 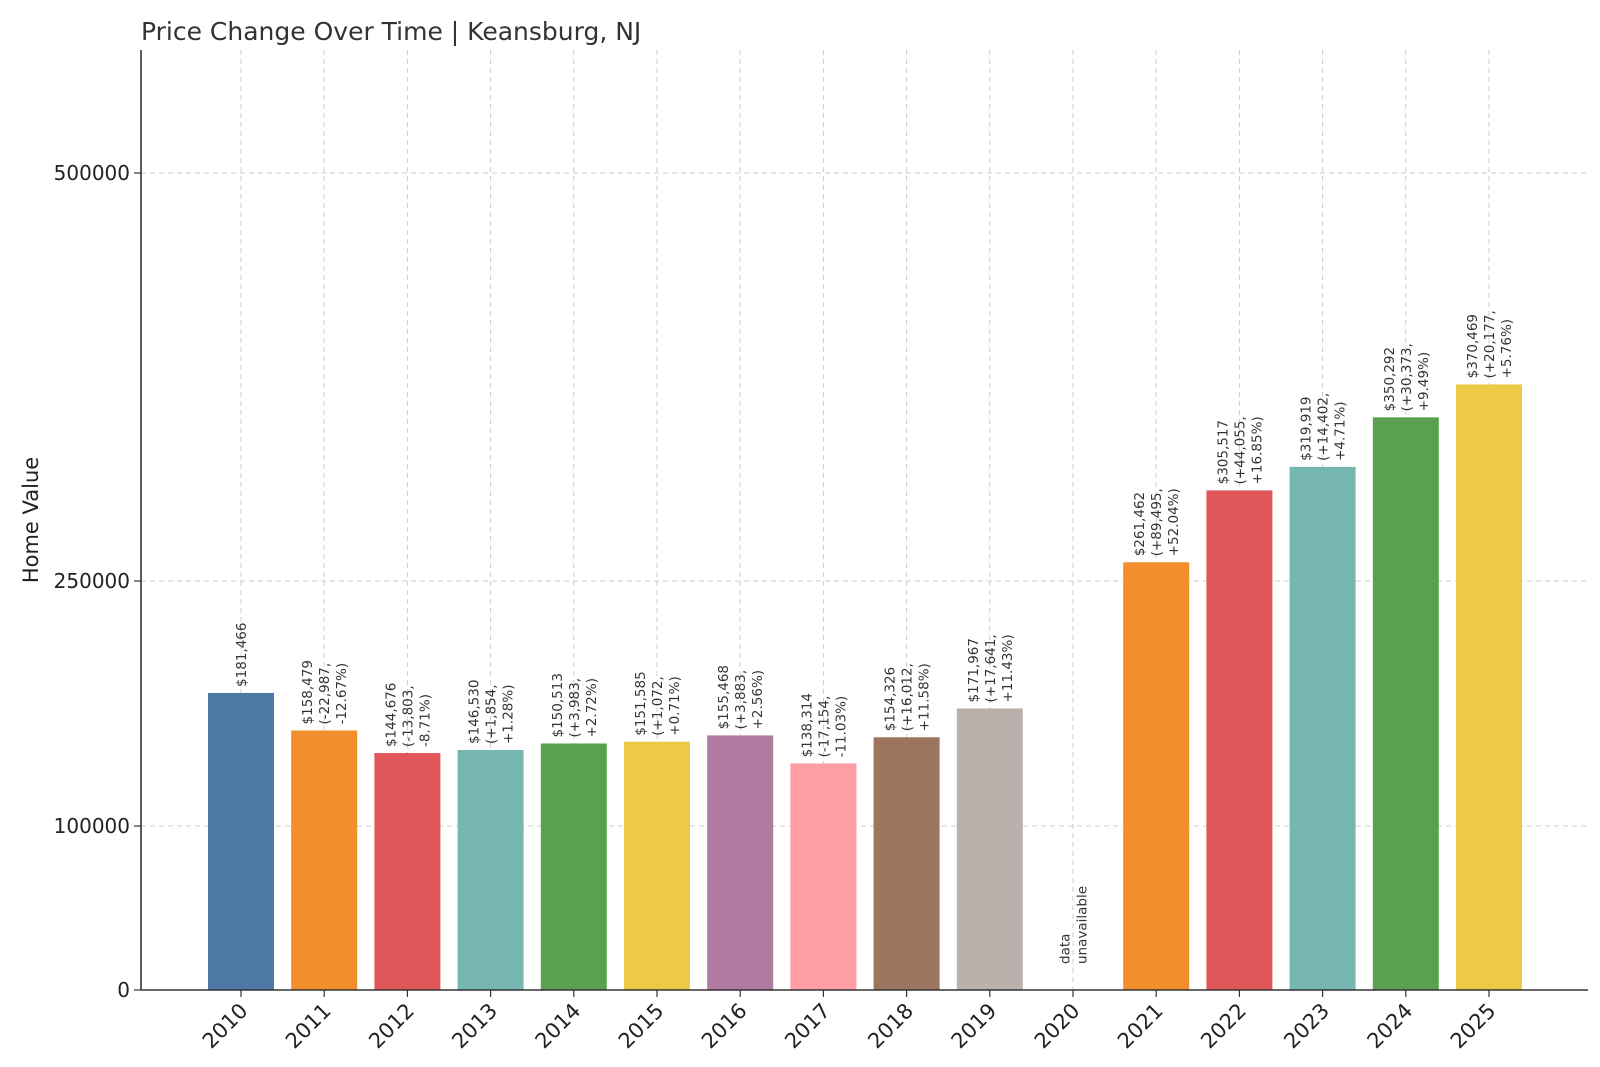 I want to click on bar-label-line: (+1,072,, so click(x=658, y=706).